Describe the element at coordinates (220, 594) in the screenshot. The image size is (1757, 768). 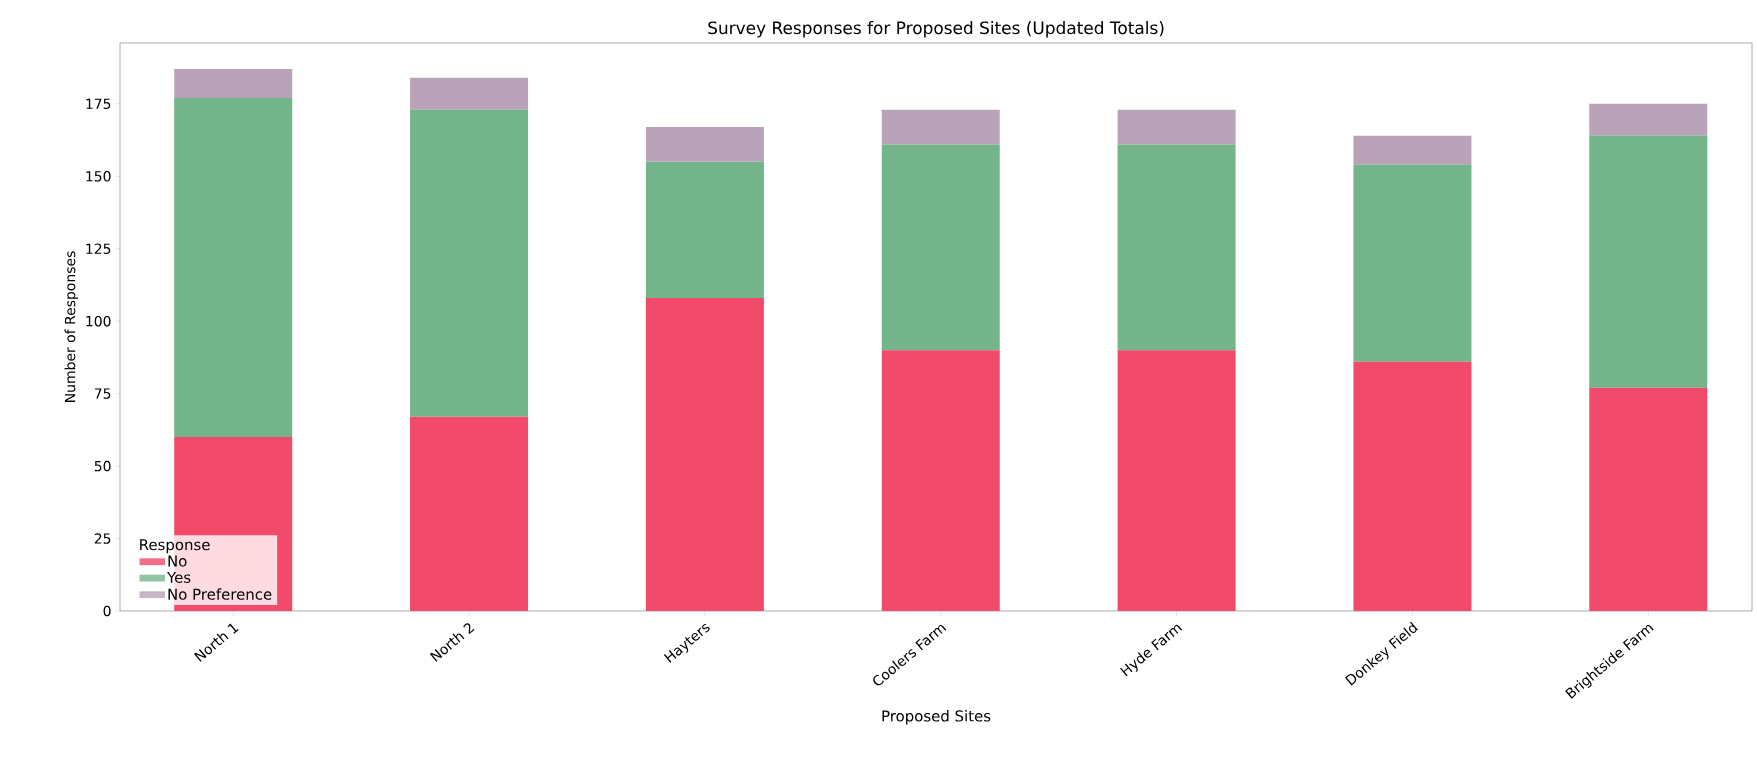
I see `legend-label: No Preference` at that location.